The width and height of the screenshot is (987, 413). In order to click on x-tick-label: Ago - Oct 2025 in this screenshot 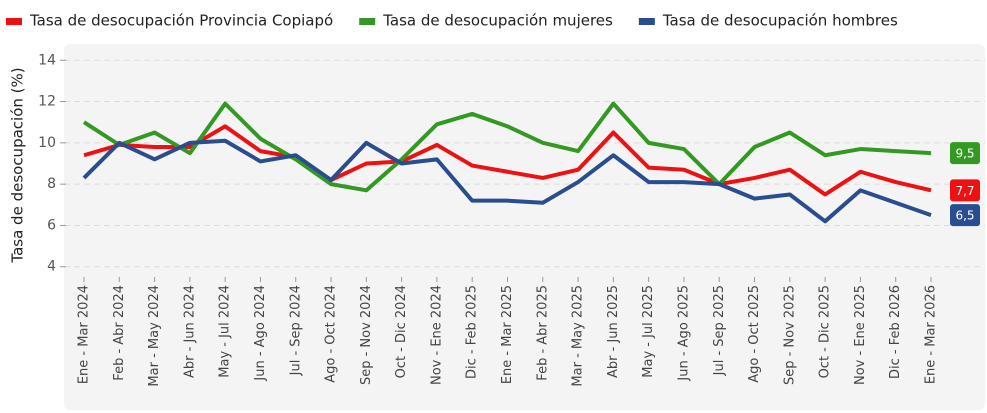, I will do `click(754, 334)`.